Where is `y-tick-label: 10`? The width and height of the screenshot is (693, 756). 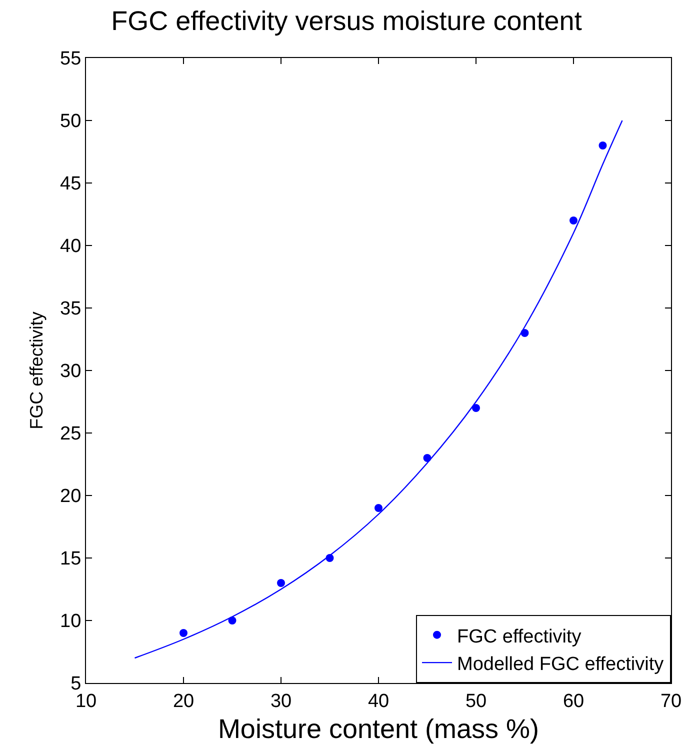 y-tick-label: 10 is located at coordinates (71, 621).